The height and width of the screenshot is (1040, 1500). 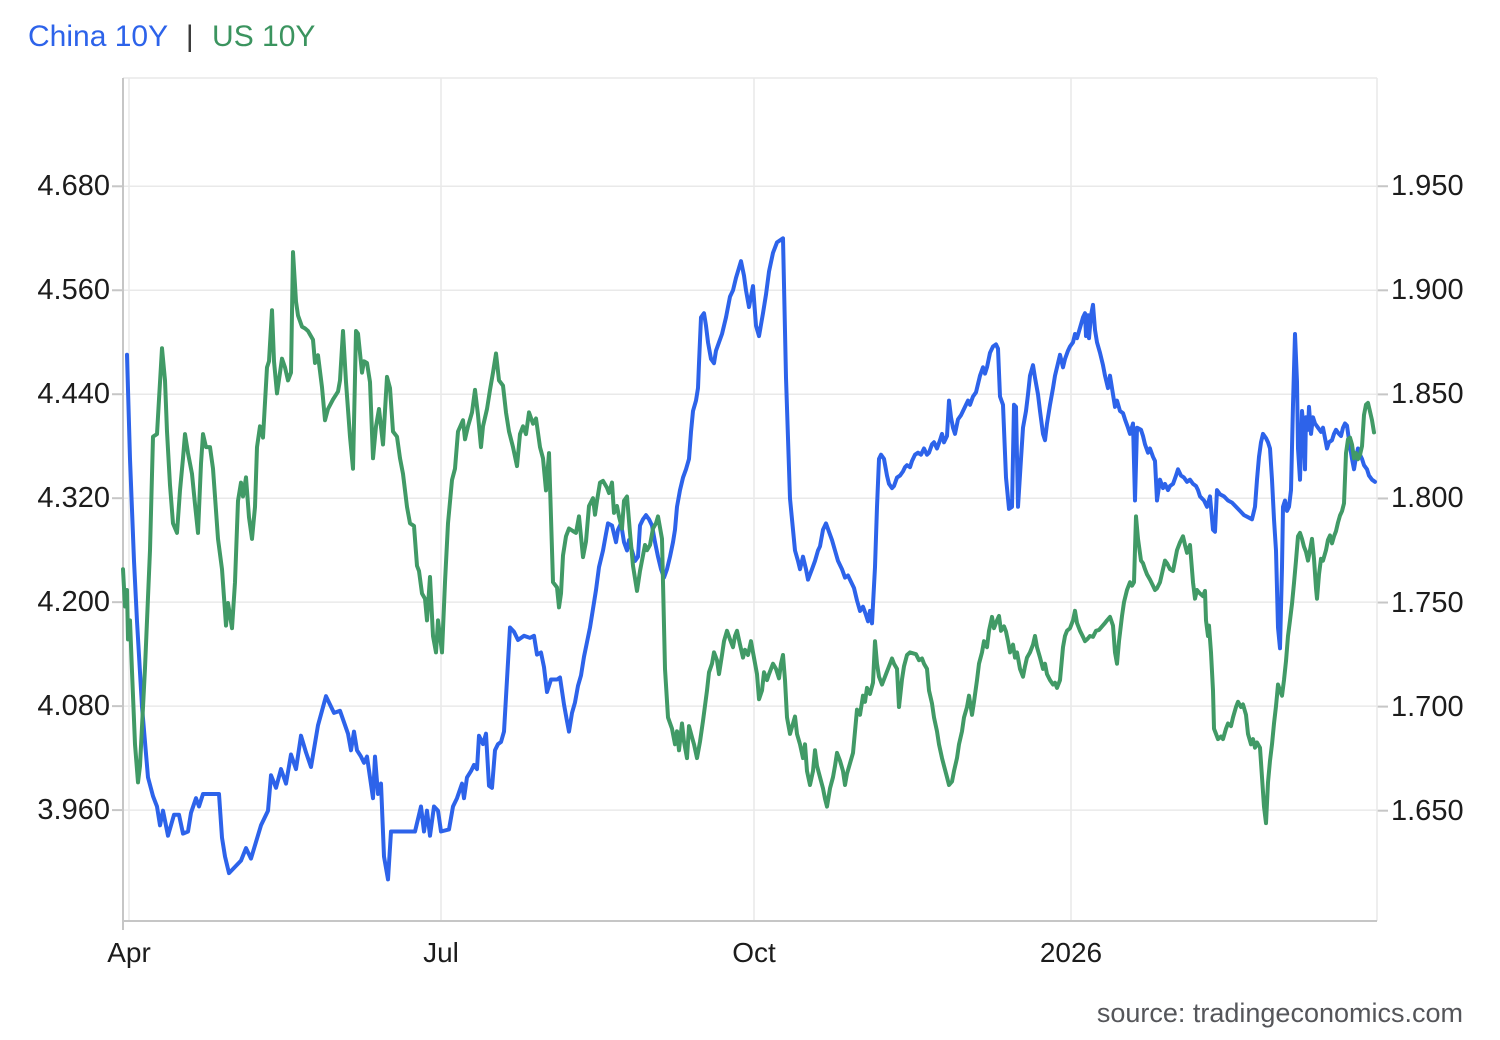 What do you see at coordinates (264, 36) in the screenshot?
I see `legend-item-us-10y: US 10Y` at bounding box center [264, 36].